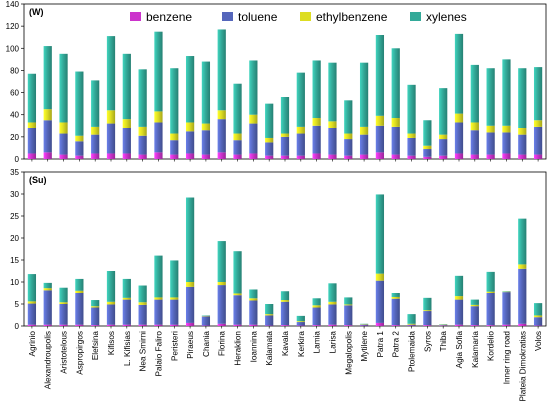  Describe the element at coordinates (380, 344) in the screenshot. I see `x-category-label: Patra 1` at that location.